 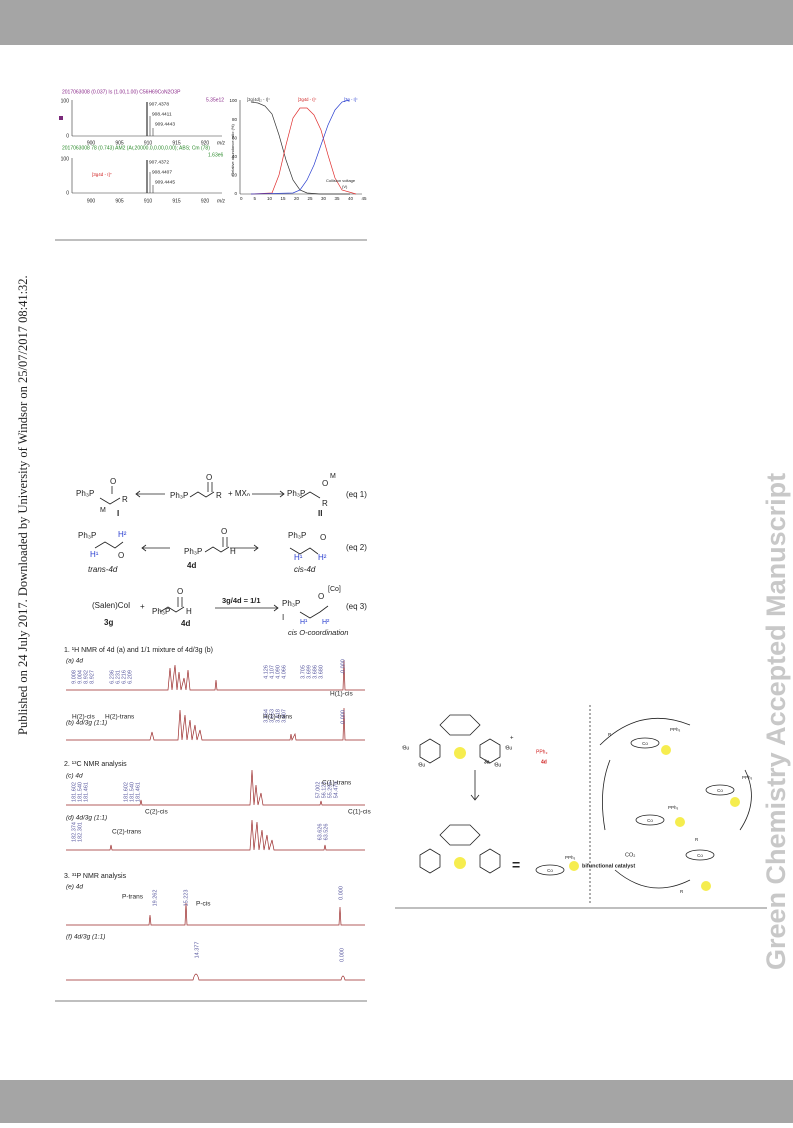 I want to click on assignment: C(1)-trans, so click(x=337, y=783).